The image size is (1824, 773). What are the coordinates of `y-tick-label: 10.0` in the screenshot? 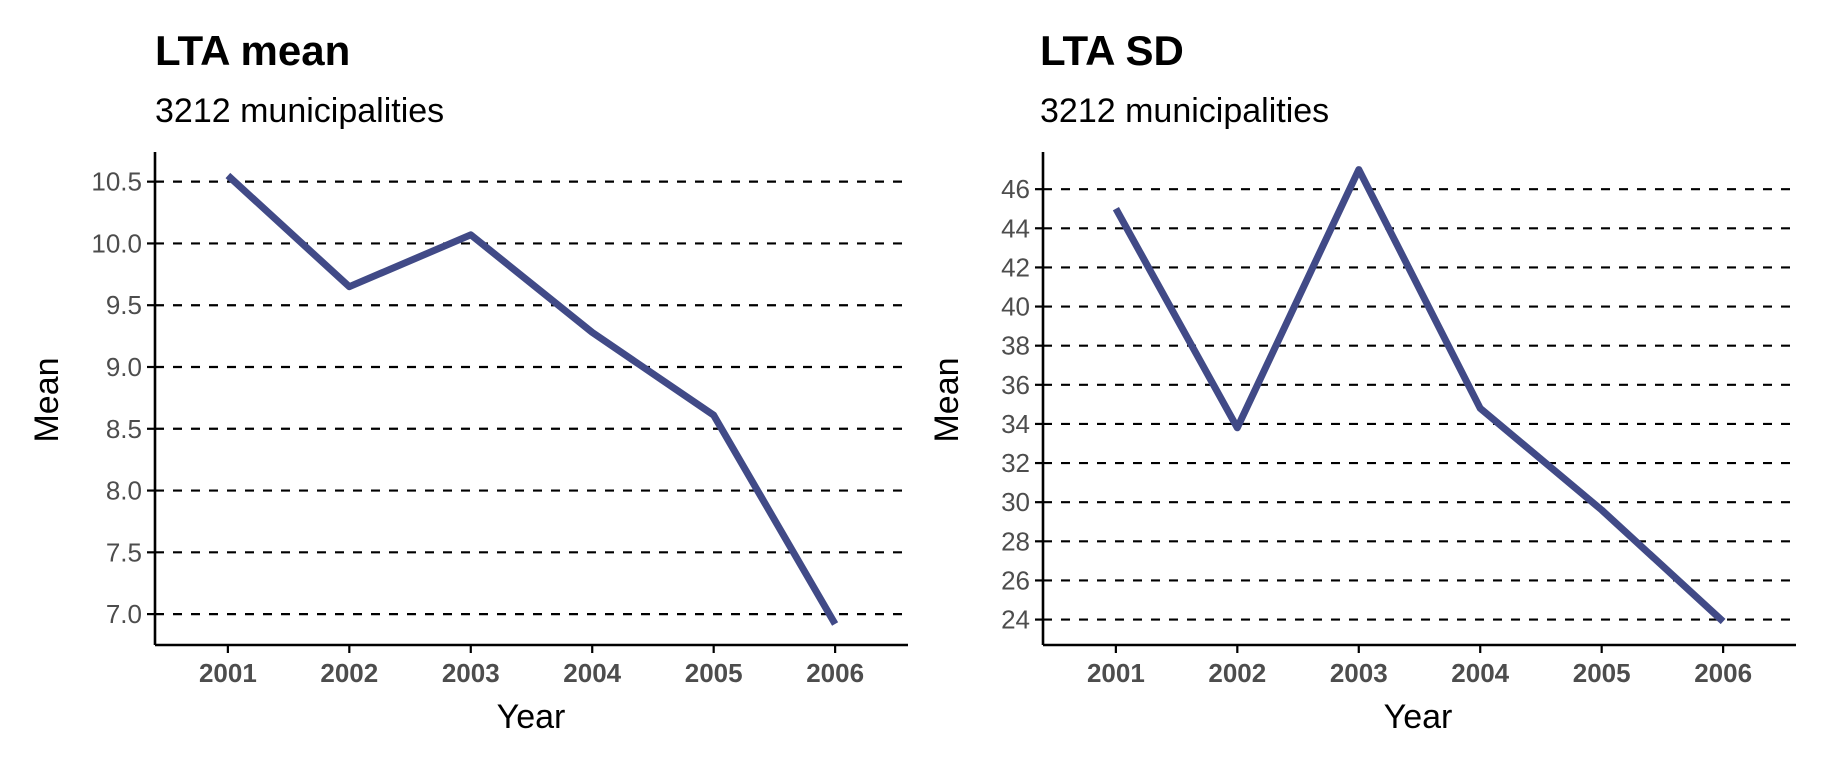 It's located at (116, 243).